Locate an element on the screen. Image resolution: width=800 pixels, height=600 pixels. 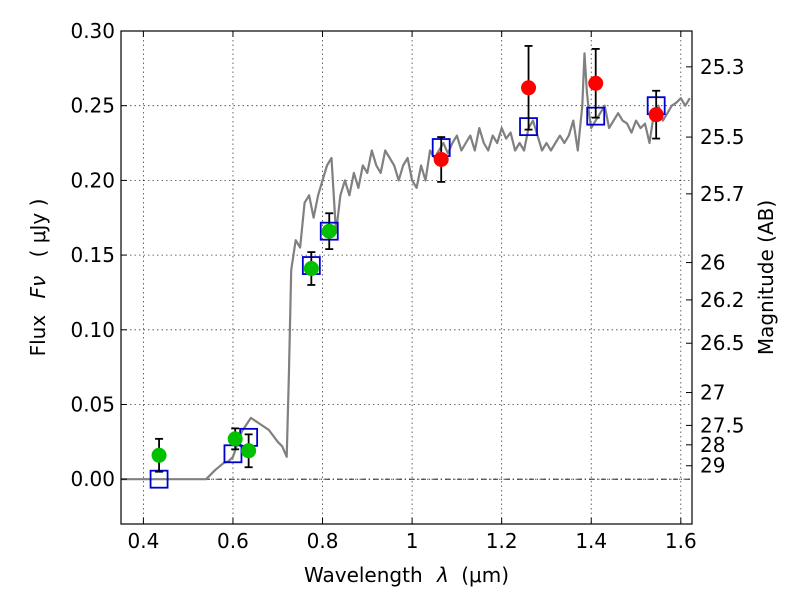
y-tick-label: 0.15 is located at coordinates (92, 255).